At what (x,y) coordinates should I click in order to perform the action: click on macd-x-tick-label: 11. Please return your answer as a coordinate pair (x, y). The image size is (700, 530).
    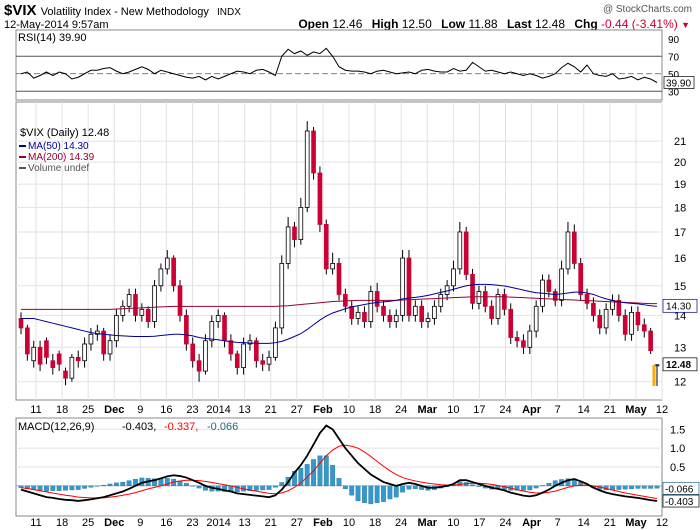
    Looking at the image, I should click on (35, 523).